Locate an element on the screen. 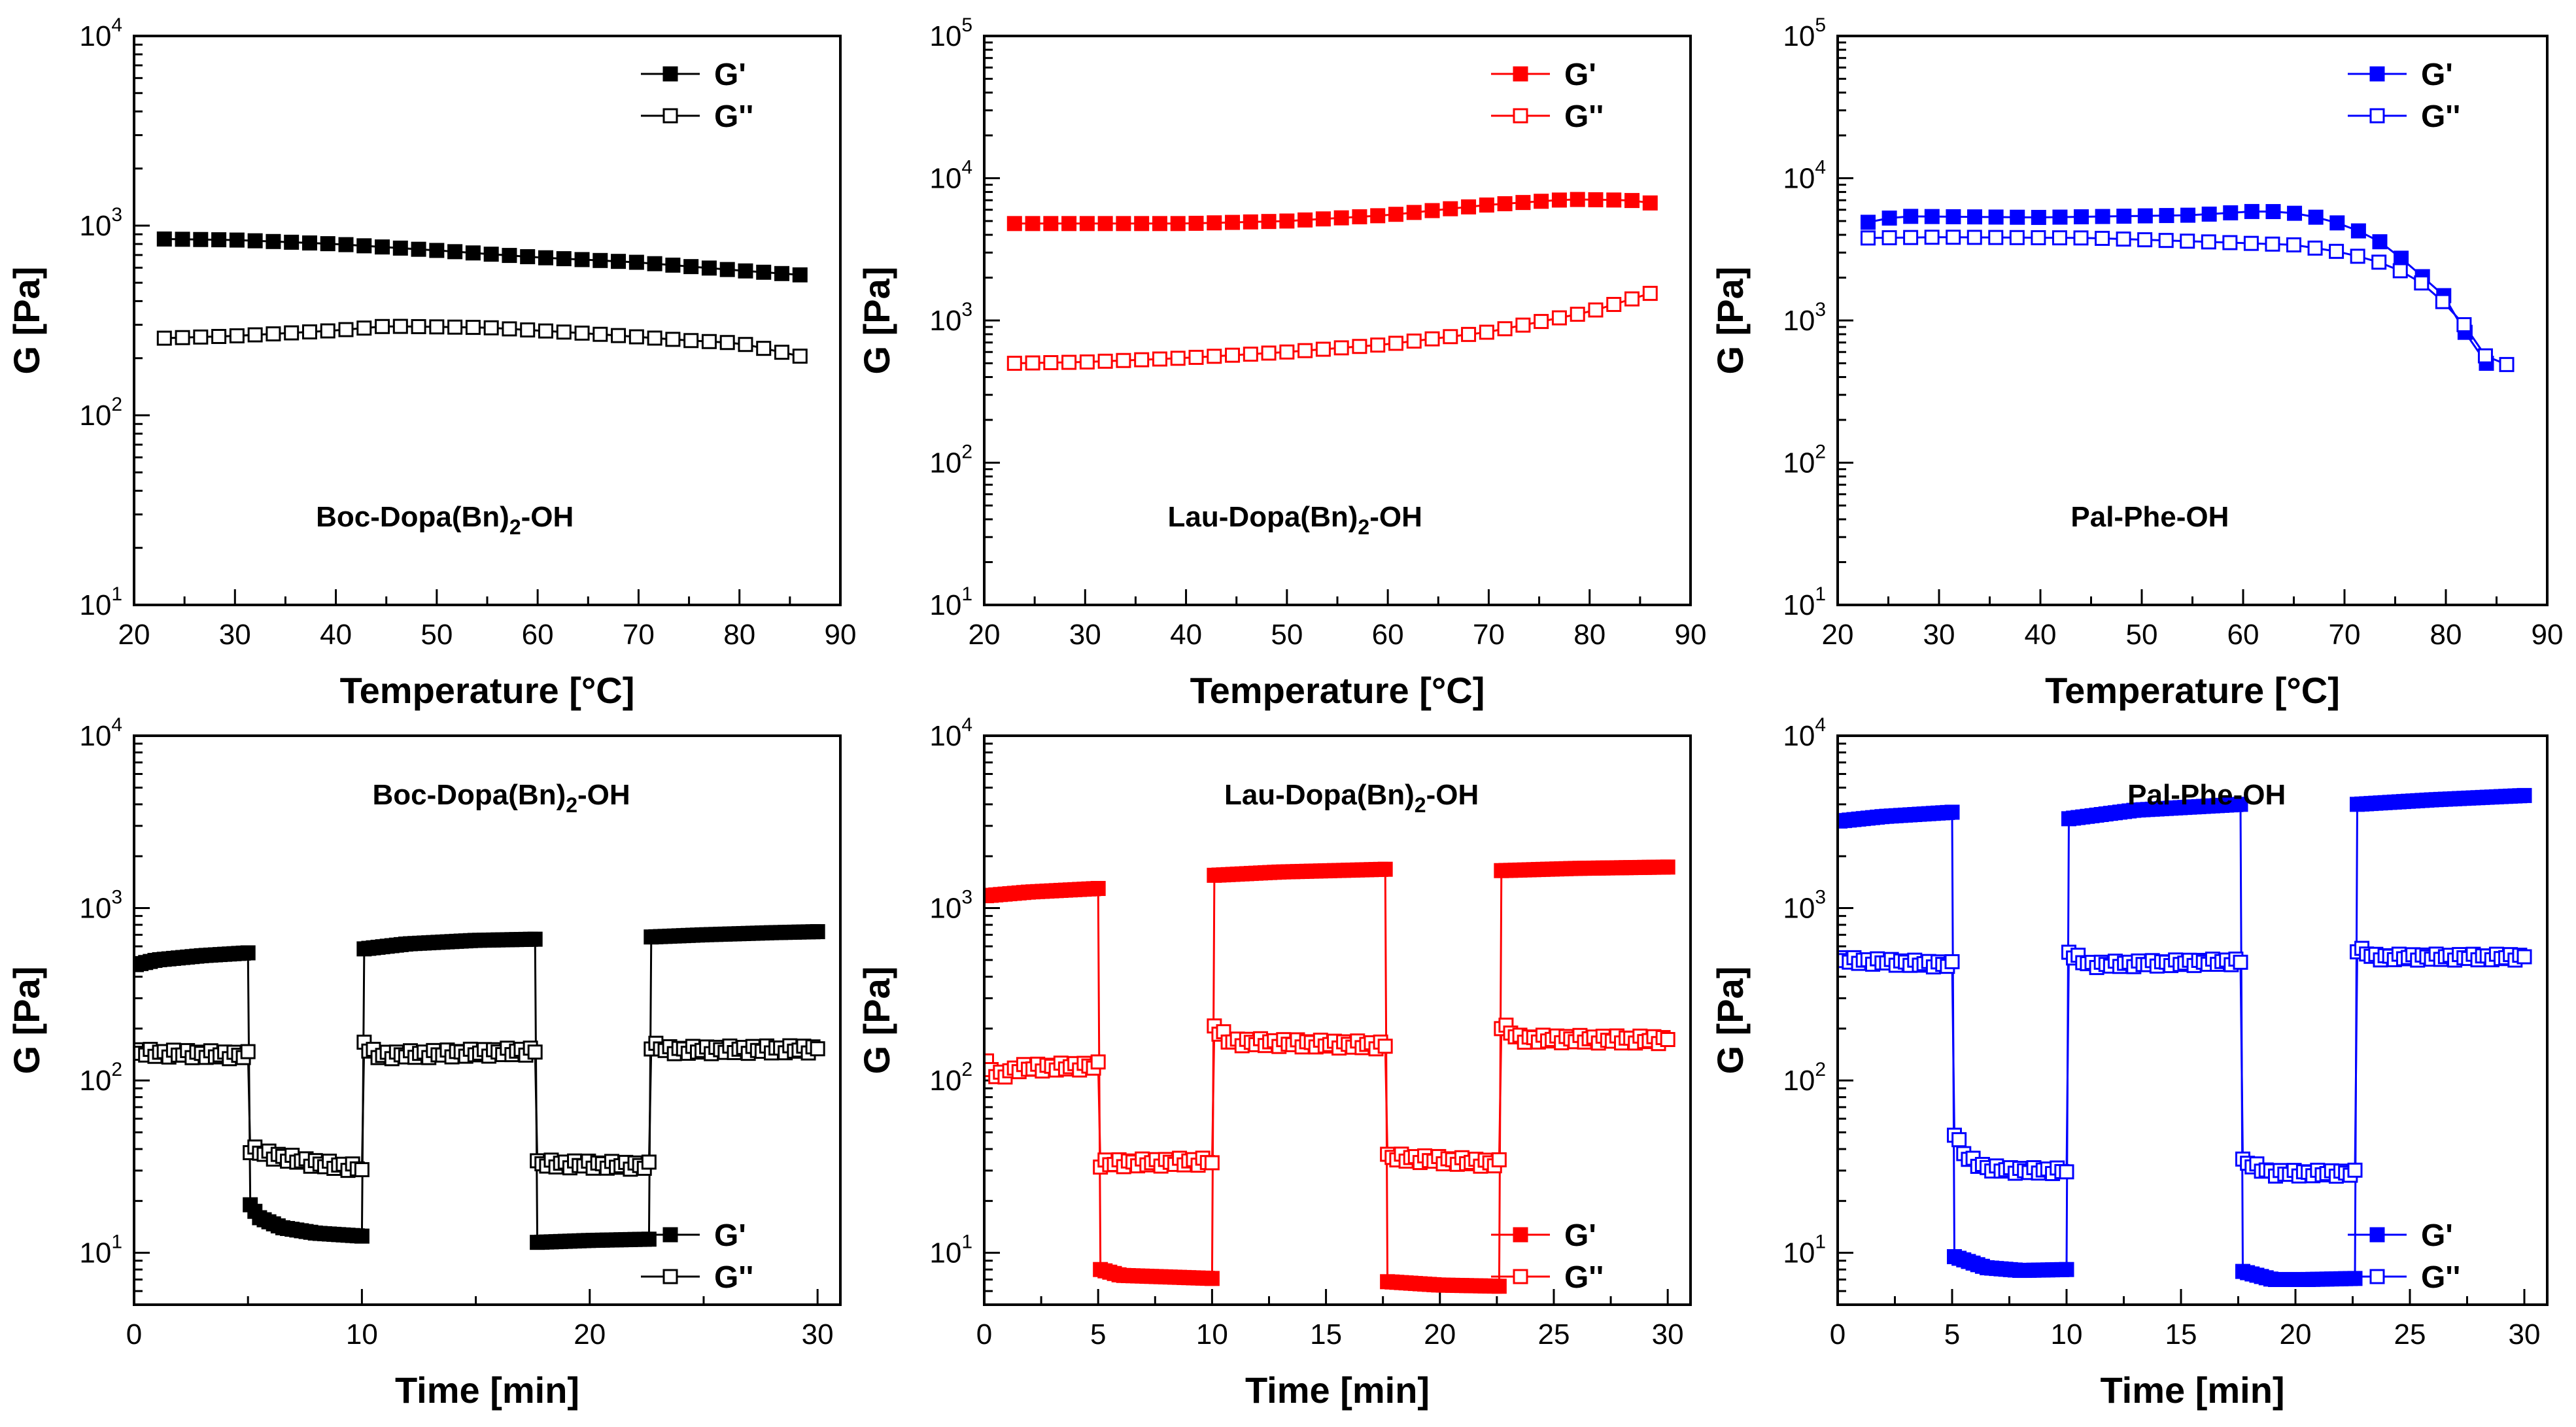 This screenshot has width=2576, height=1427. x-tick-label: 90 is located at coordinates (1691, 635).